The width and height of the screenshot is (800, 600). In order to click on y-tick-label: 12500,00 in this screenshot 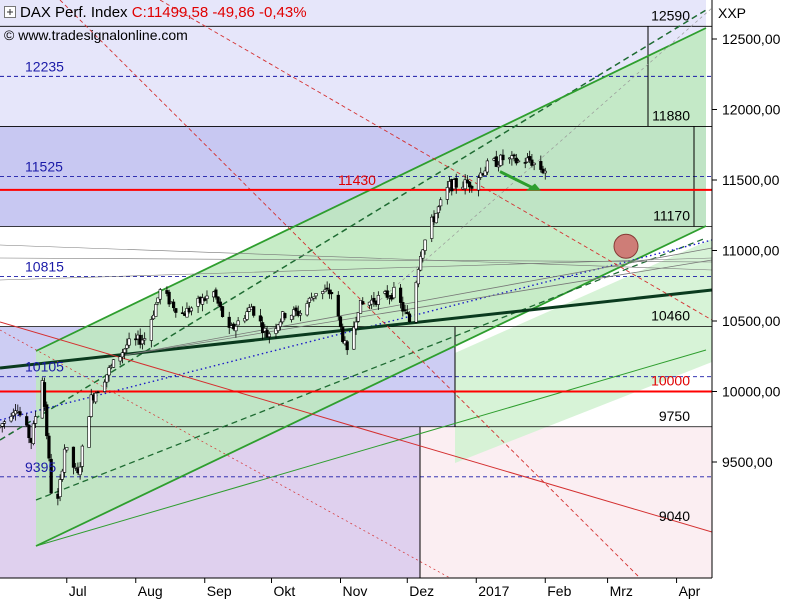, I will do `click(751, 39)`.